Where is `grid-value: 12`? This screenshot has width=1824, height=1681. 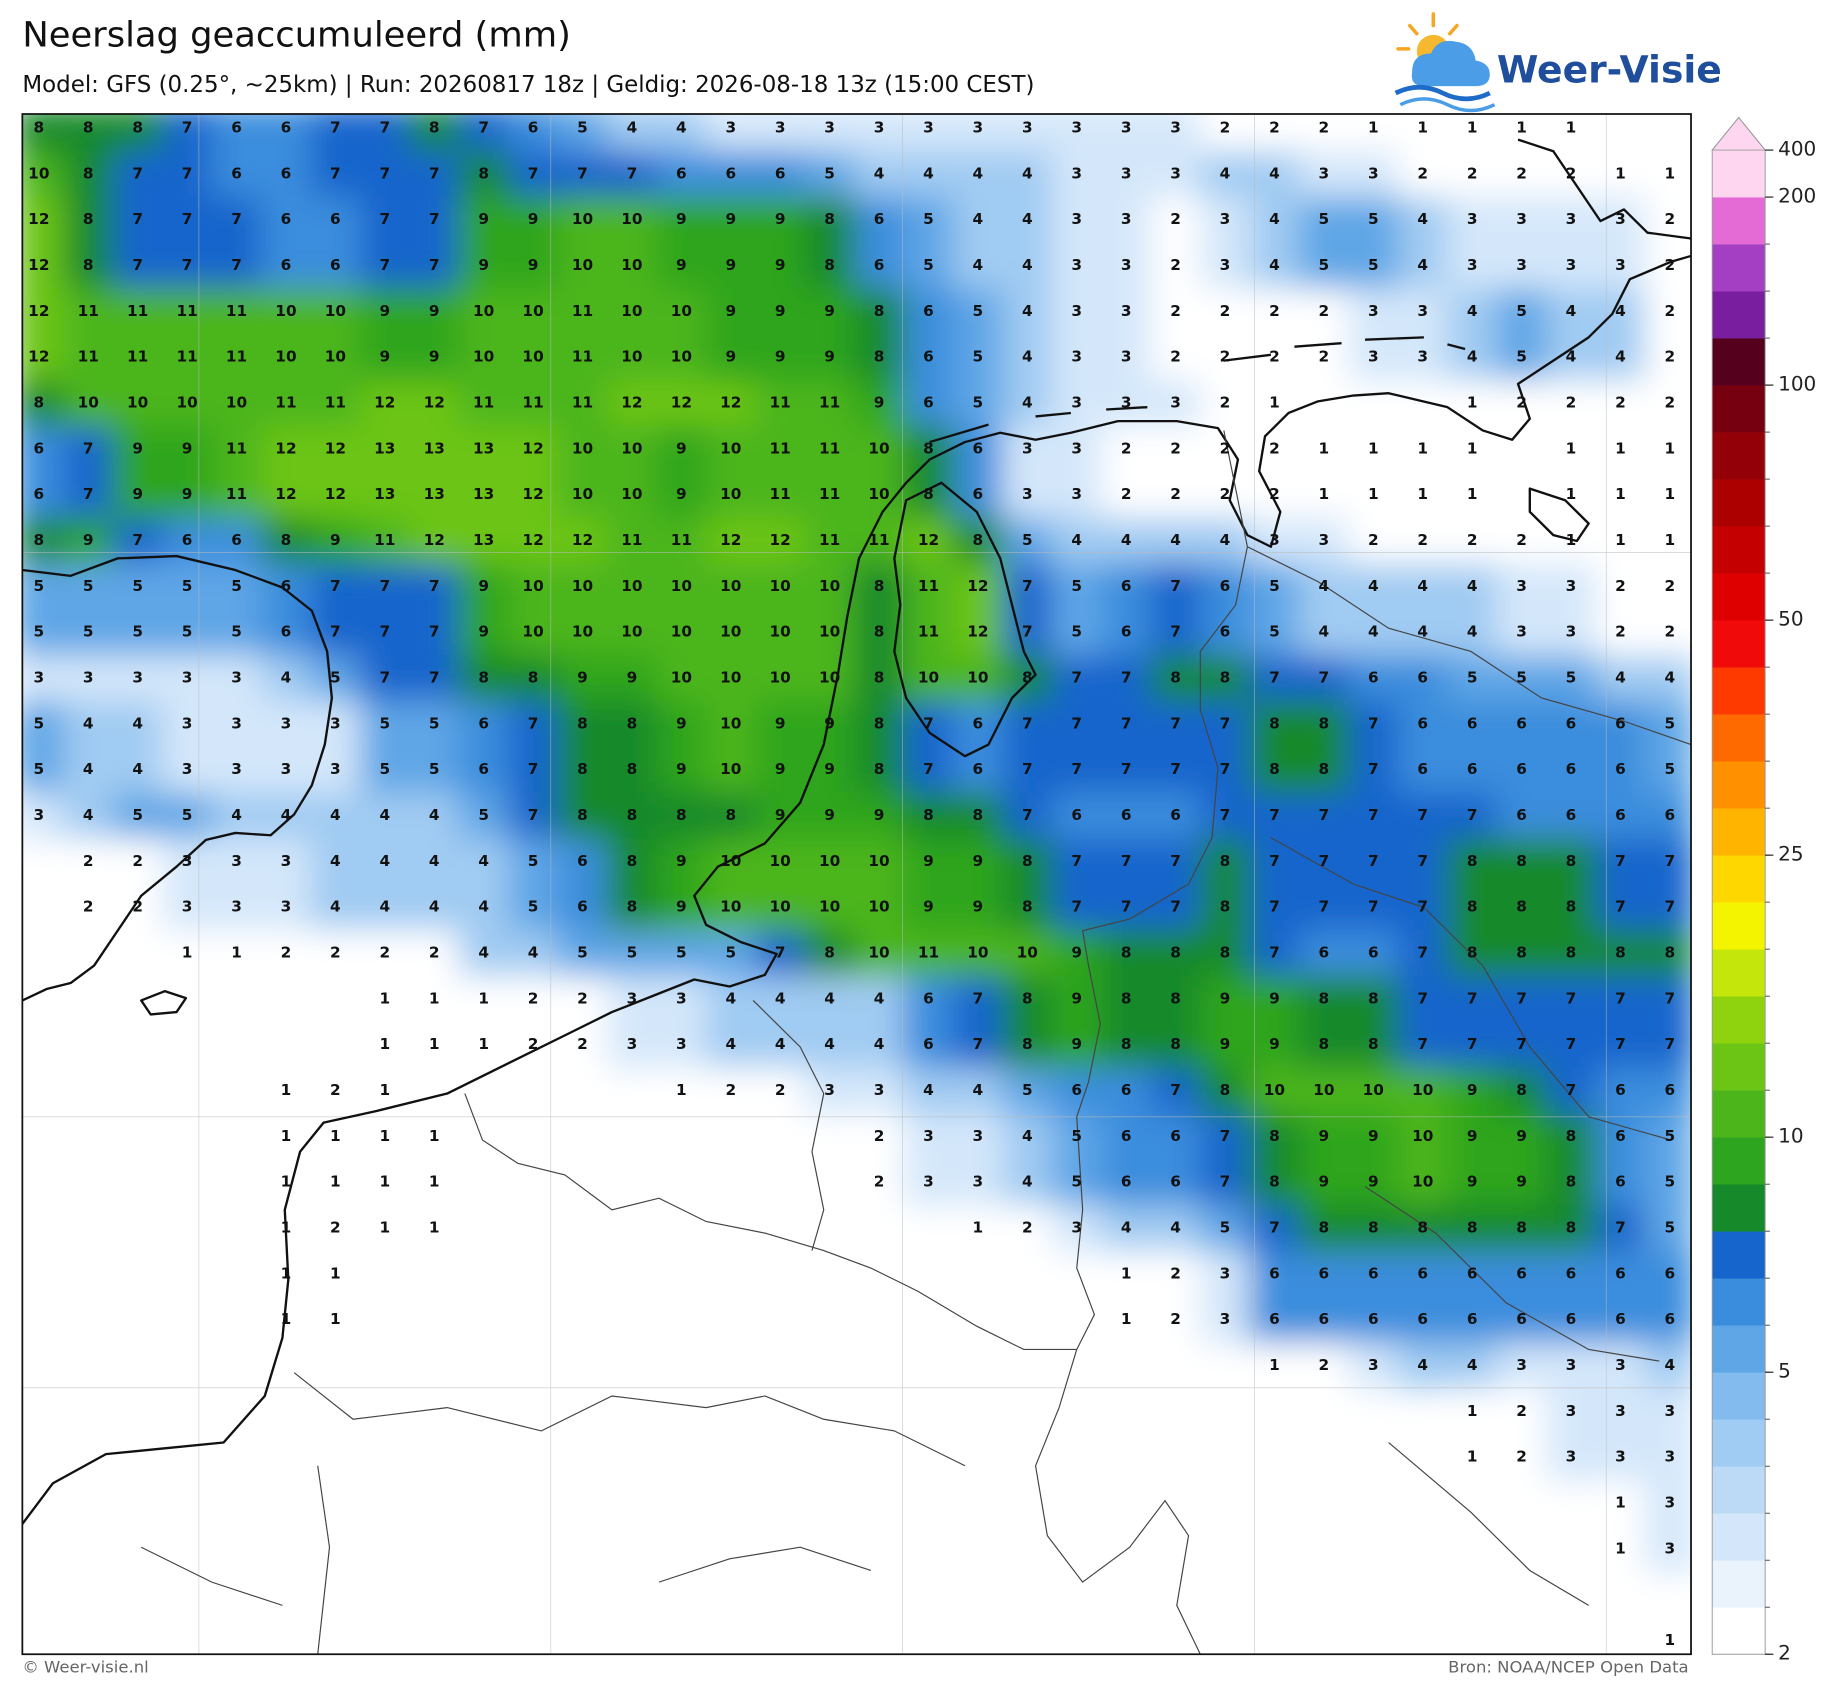
grid-value: 12 is located at coordinates (780, 540).